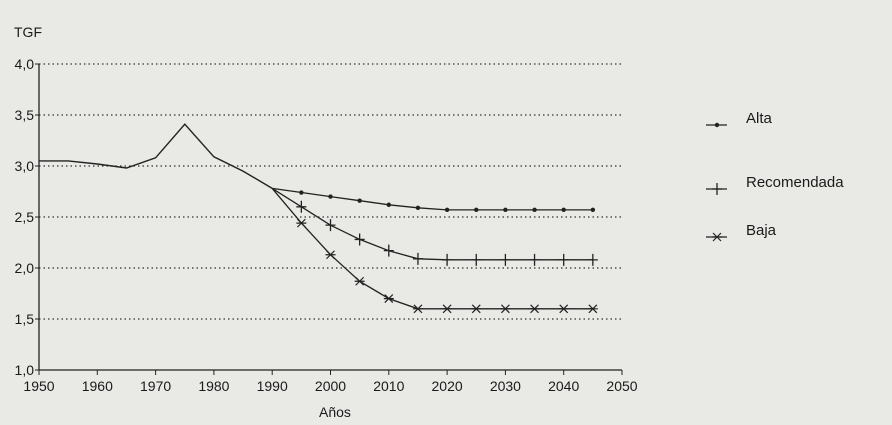  I want to click on y-tick-label: 2,5, so click(25, 217).